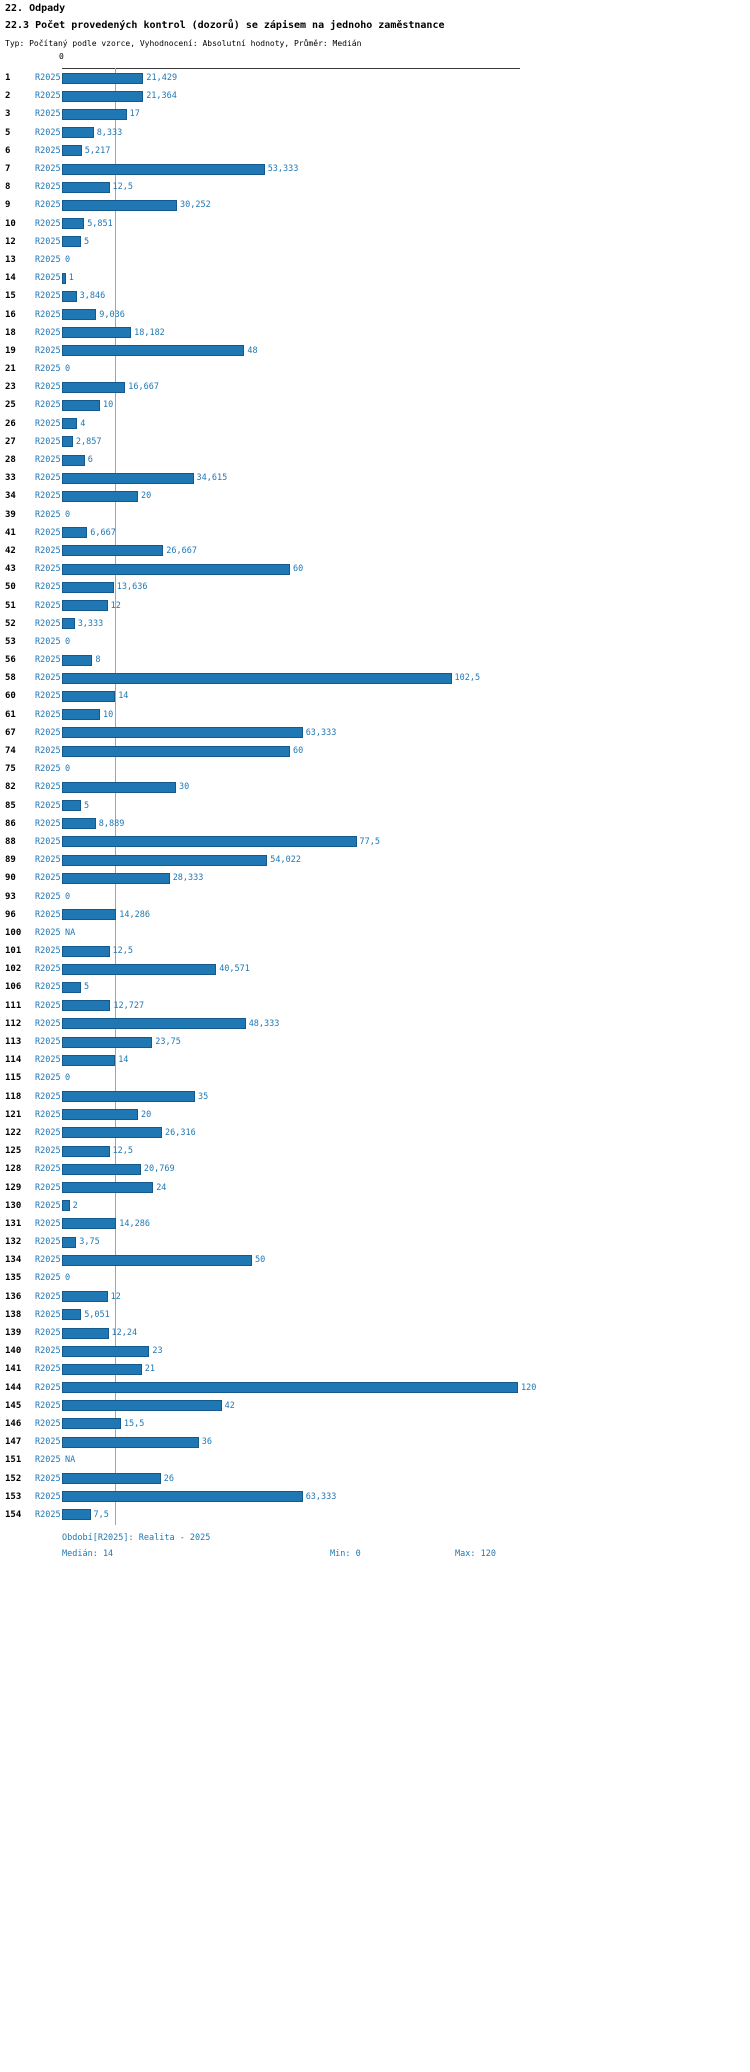  I want to click on bar-row: 75 R2025 0, so click(375, 769).